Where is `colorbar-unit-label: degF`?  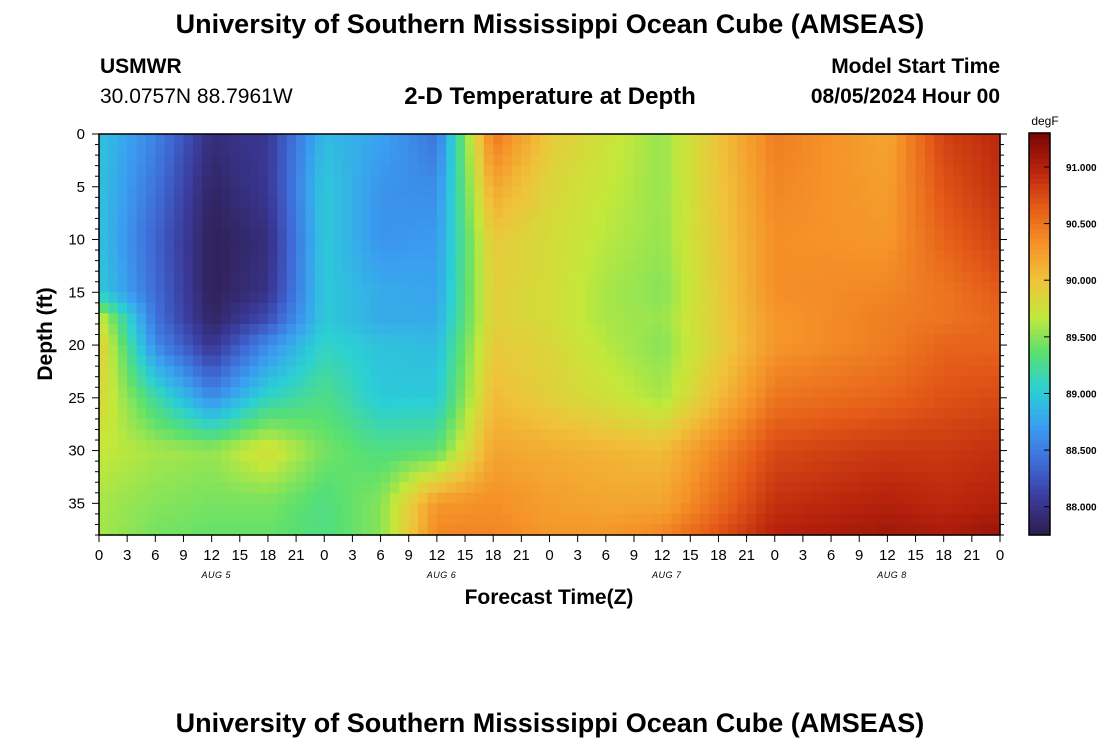
colorbar-unit-label: degF is located at coordinates (1044, 121).